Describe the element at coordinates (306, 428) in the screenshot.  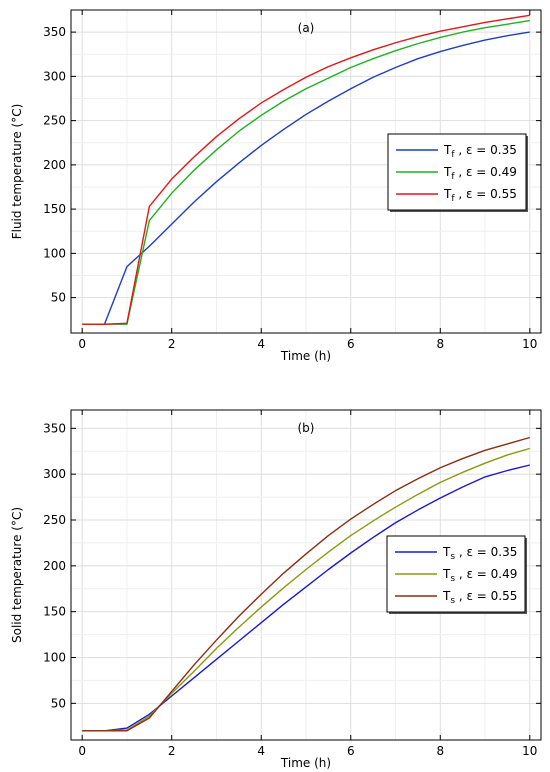
I see `panel-label: (b)` at that location.